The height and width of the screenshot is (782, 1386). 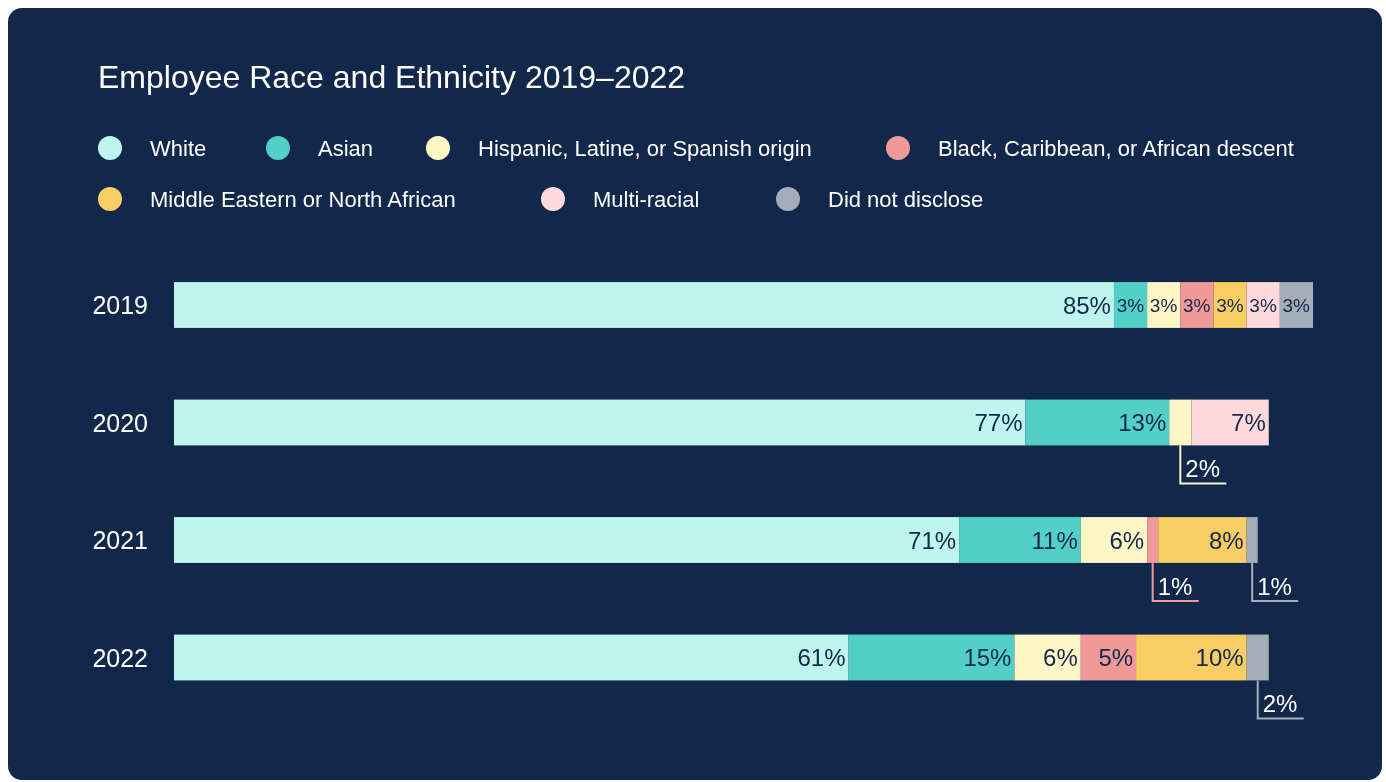 What do you see at coordinates (1116, 657) in the screenshot?
I see `data-label: 5%` at bounding box center [1116, 657].